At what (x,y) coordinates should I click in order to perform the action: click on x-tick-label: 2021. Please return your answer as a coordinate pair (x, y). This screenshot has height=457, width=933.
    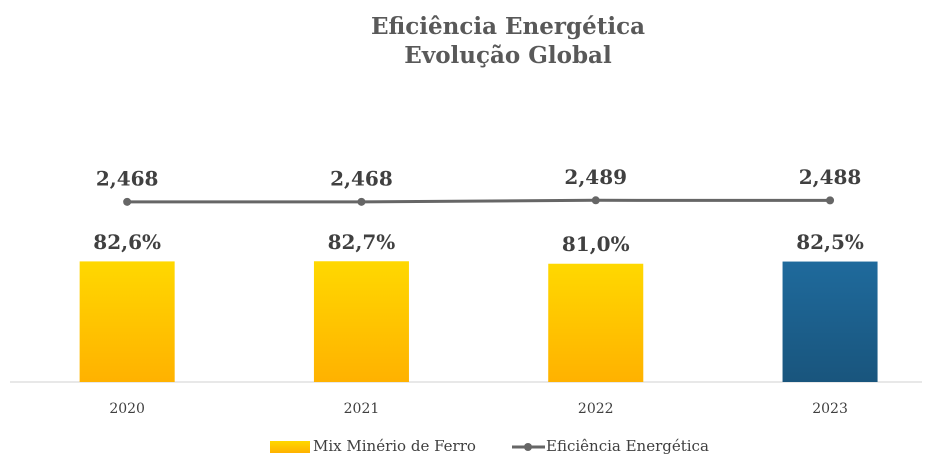
    Looking at the image, I should click on (362, 409).